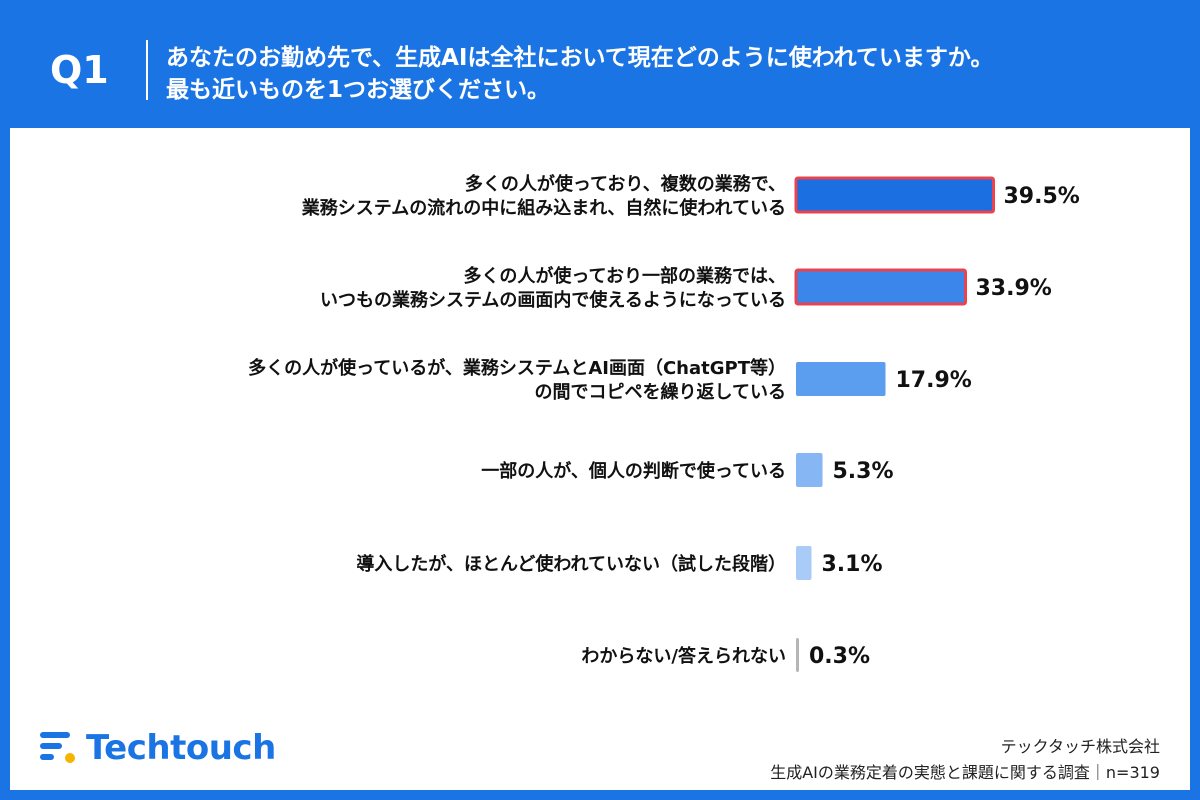 This screenshot has width=1200, height=800. I want to click on footer-company: テックタッチ株式会社, so click(1080, 746).